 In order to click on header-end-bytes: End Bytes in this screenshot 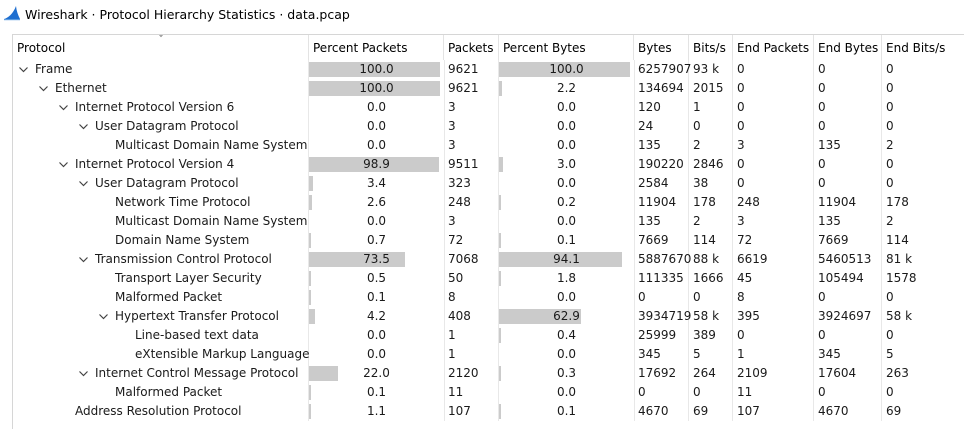, I will do `click(848, 47)`.